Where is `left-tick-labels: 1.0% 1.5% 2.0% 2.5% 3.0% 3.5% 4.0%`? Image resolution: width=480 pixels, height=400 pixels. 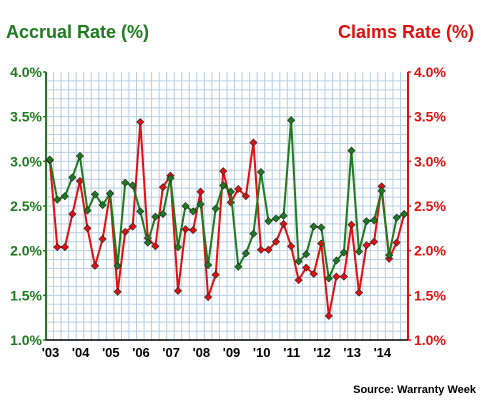 left-tick-labels: 1.0% 1.5% 2.0% 2.5% 3.0% 3.5% 4.0% is located at coordinates (28, 206).